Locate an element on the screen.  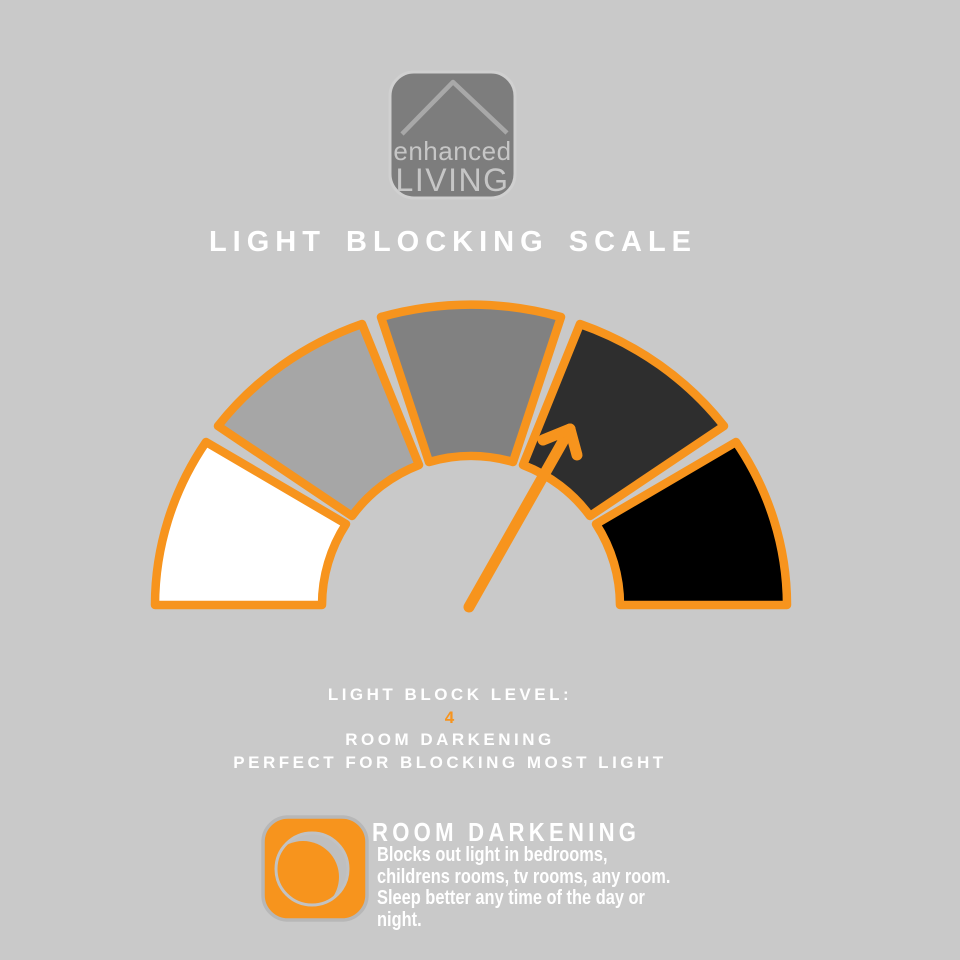
moon-icon-outline is located at coordinates (312, 869).